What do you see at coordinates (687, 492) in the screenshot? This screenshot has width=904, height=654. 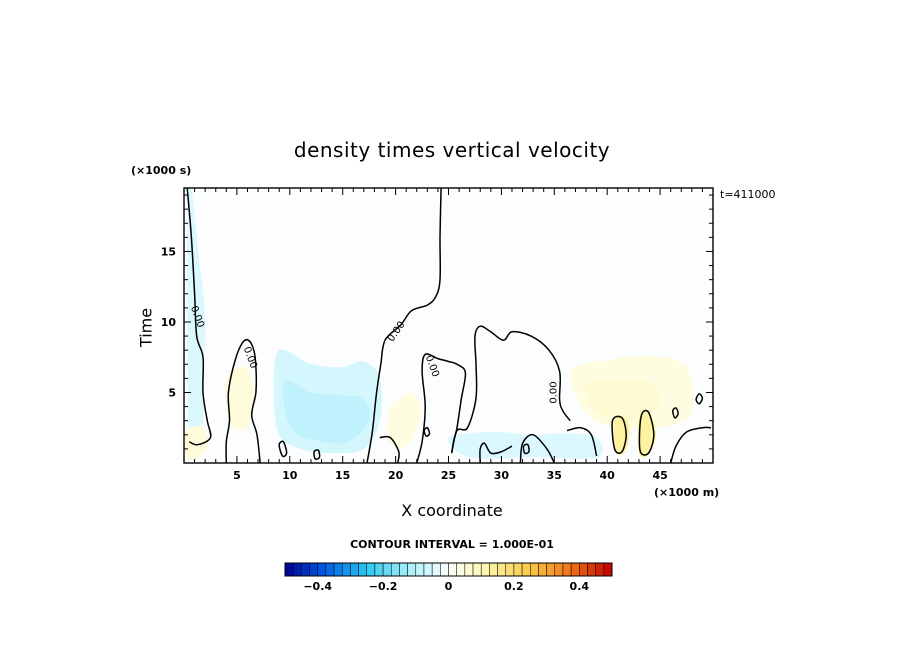 I see `x-unit-label: (×1000 m)` at bounding box center [687, 492].